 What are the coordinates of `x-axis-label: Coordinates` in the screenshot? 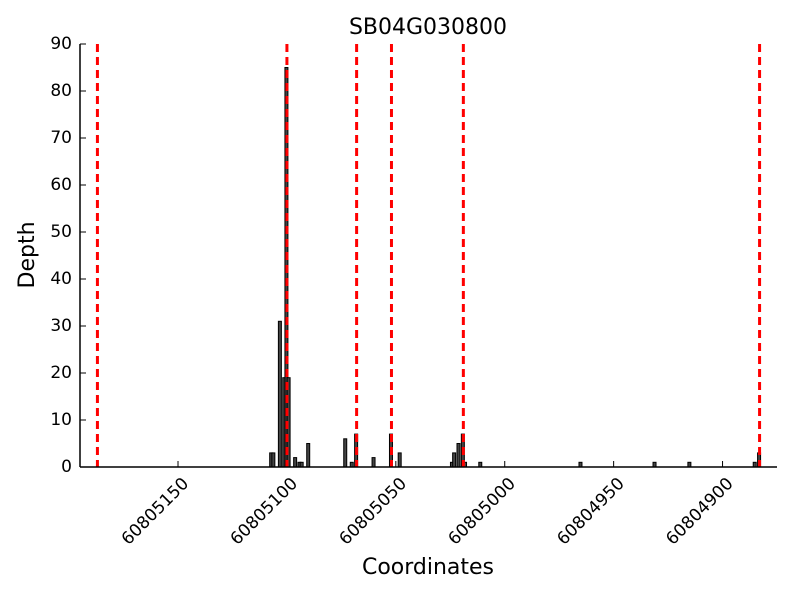 It's located at (428, 567).